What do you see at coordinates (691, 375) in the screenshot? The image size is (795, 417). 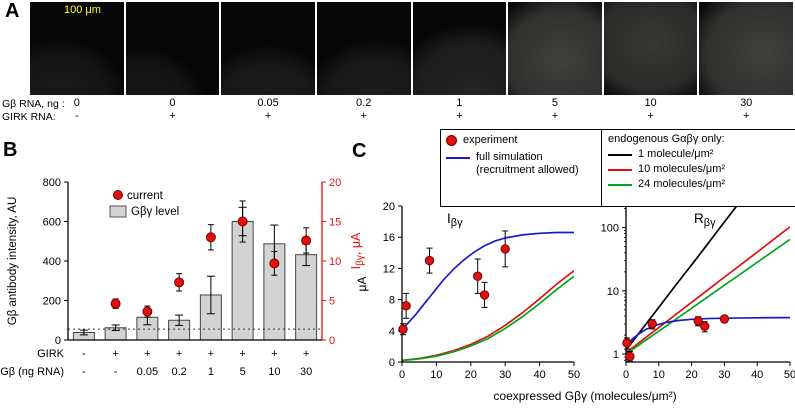 I see `x-tick: 20` at bounding box center [691, 375].